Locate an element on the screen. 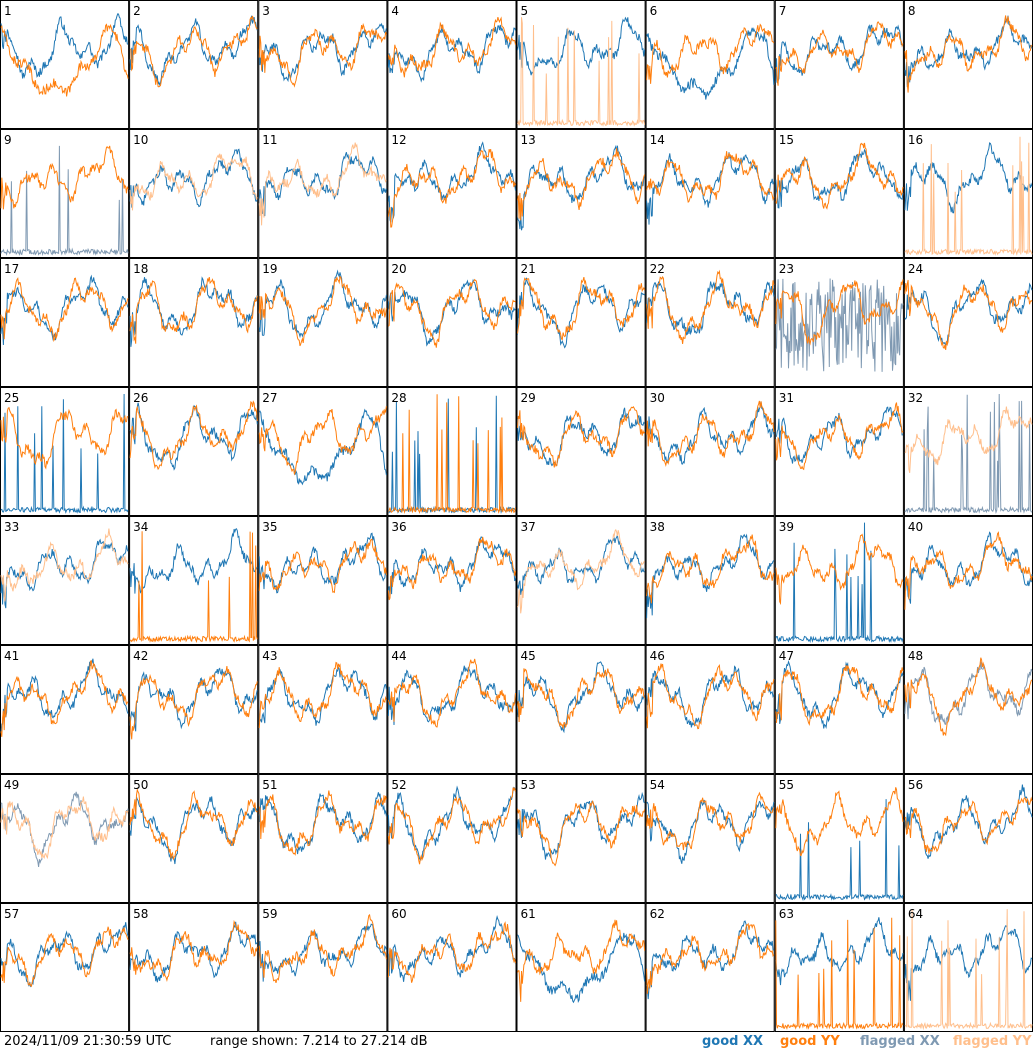 The height and width of the screenshot is (1053, 1033). tile-label: 41 is located at coordinates (11, 656).